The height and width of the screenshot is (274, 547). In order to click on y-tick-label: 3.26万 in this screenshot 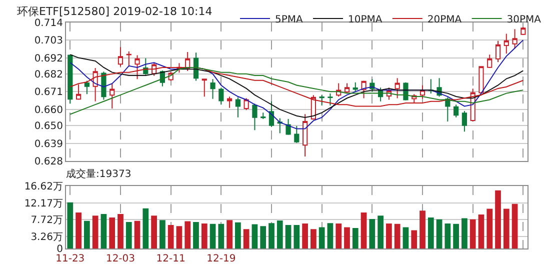, I will do `click(46, 237)`.